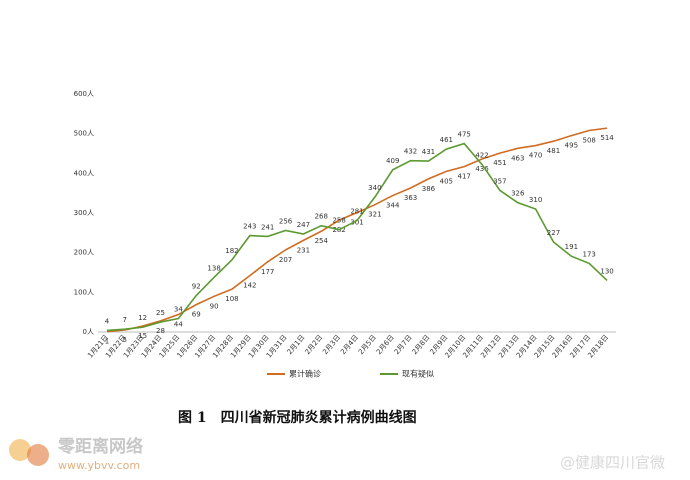  Describe the element at coordinates (463, 135) in the screenshot. I see `data-label: 475` at that location.